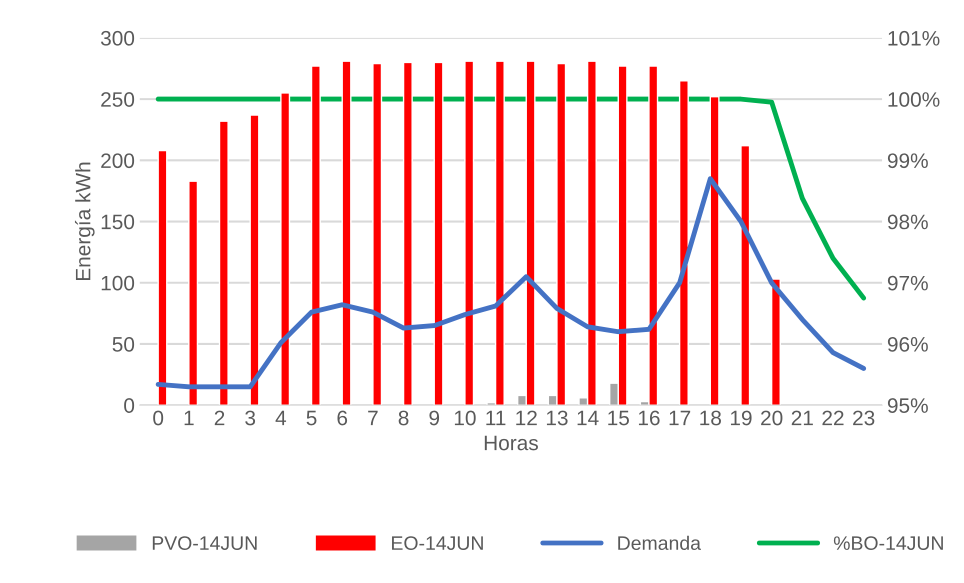 This screenshot has width=964, height=583. I want to click on y-tick-label: 0, so click(129, 405).